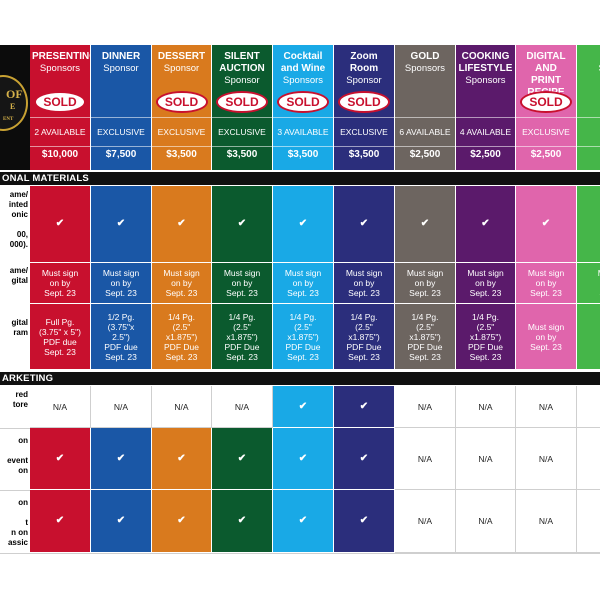 The width and height of the screenshot is (600, 600). What do you see at coordinates (485, 132) in the screenshot?
I see `availability-text: 4 AVAILABLE` at bounding box center [485, 132].